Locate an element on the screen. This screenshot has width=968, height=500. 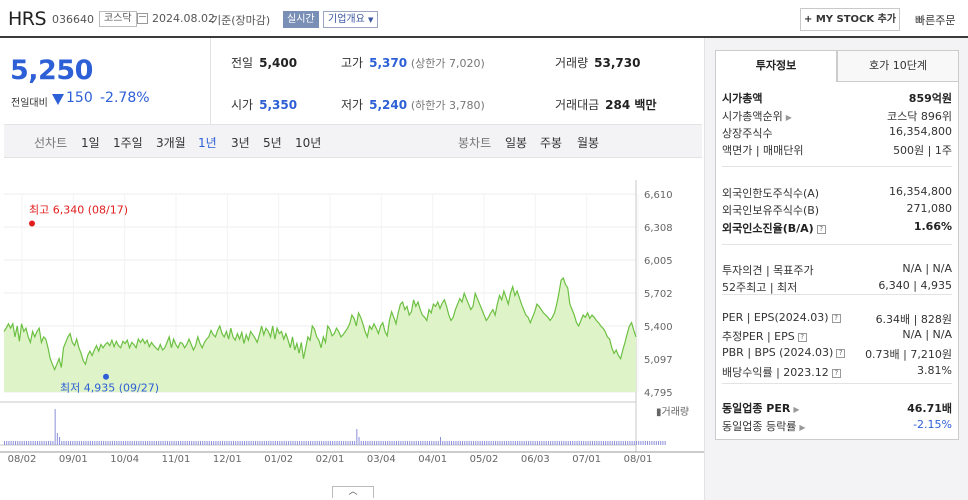
section-divider is located at coordinates (837, 294).